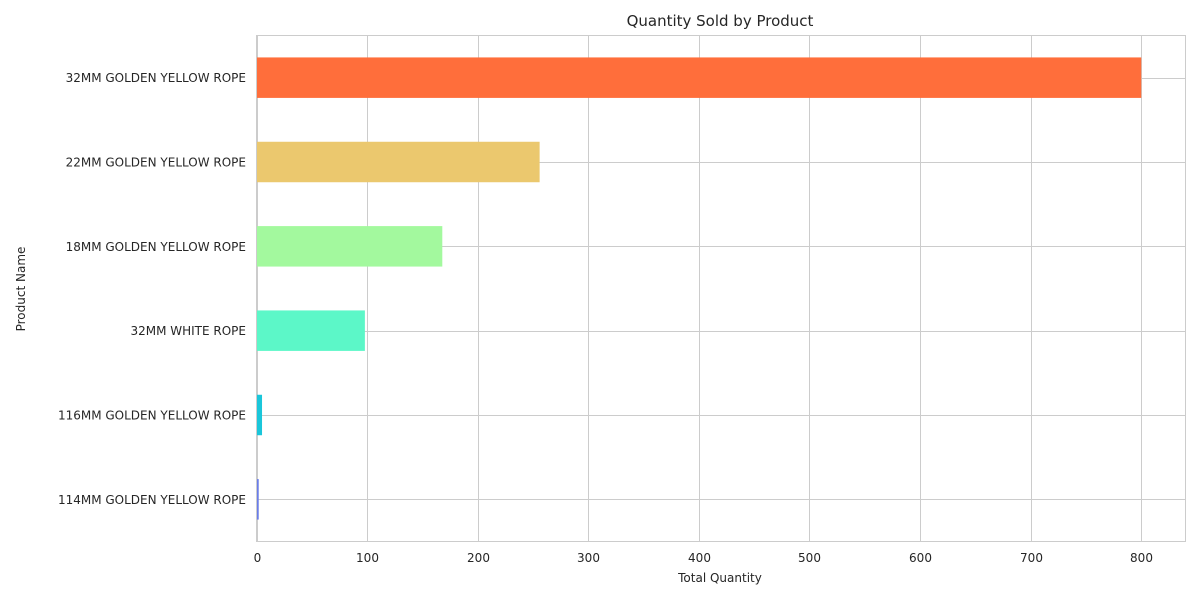 This screenshot has height=600, width=1200. Describe the element at coordinates (478, 558) in the screenshot. I see `x-tick-label: 200` at that location.